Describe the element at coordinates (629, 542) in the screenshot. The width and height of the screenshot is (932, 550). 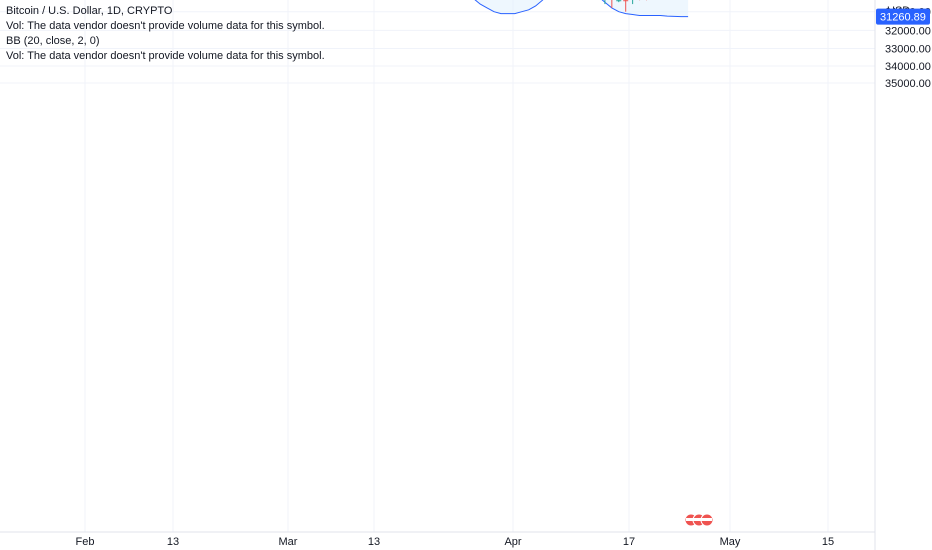
I see `time-tick-label: 17` at that location.